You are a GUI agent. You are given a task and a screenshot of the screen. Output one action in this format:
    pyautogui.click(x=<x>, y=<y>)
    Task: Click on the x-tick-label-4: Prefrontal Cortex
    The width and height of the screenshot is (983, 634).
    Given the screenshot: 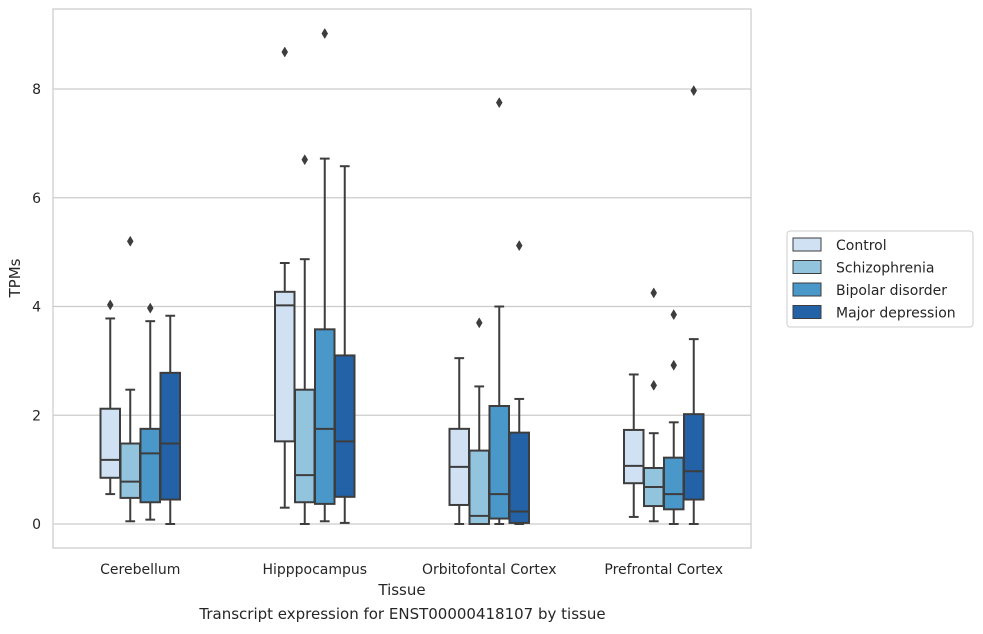 What is the action you would take?
    pyautogui.click(x=663, y=570)
    